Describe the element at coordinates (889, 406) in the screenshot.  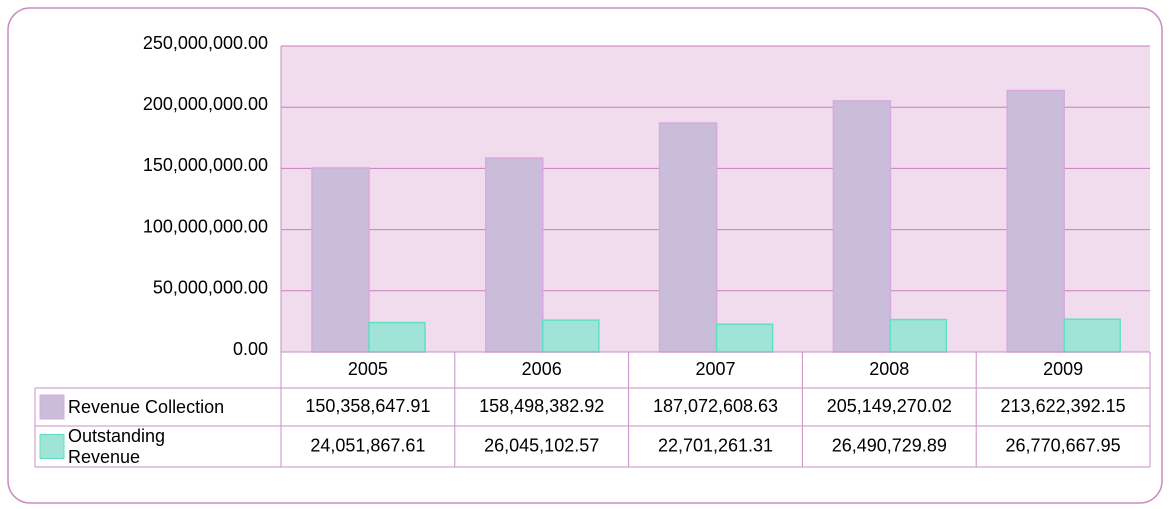
I see `data-table-value: 205,149,270.02` at that location.